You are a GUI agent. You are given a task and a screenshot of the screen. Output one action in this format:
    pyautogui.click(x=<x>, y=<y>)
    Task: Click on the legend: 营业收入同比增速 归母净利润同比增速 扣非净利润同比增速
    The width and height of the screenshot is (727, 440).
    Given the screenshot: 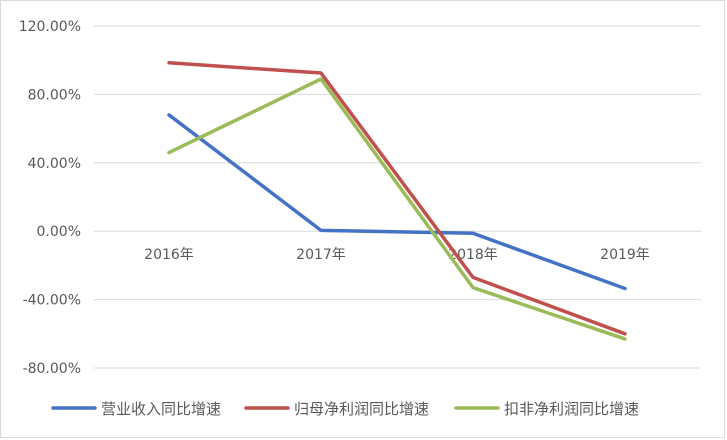 What is the action you would take?
    pyautogui.click(x=345, y=409)
    